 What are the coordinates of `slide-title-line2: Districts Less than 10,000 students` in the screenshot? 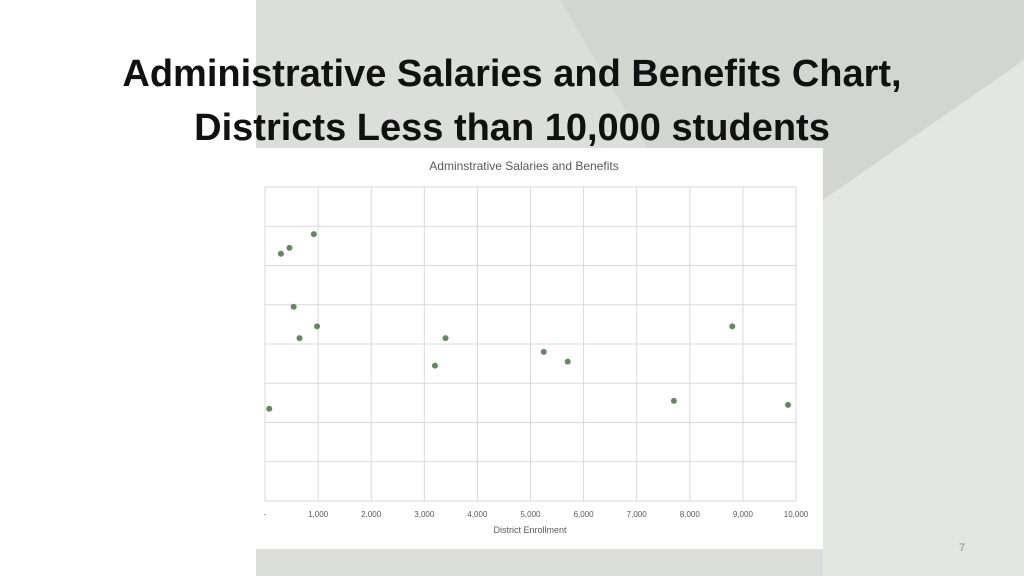 It's located at (512, 128).